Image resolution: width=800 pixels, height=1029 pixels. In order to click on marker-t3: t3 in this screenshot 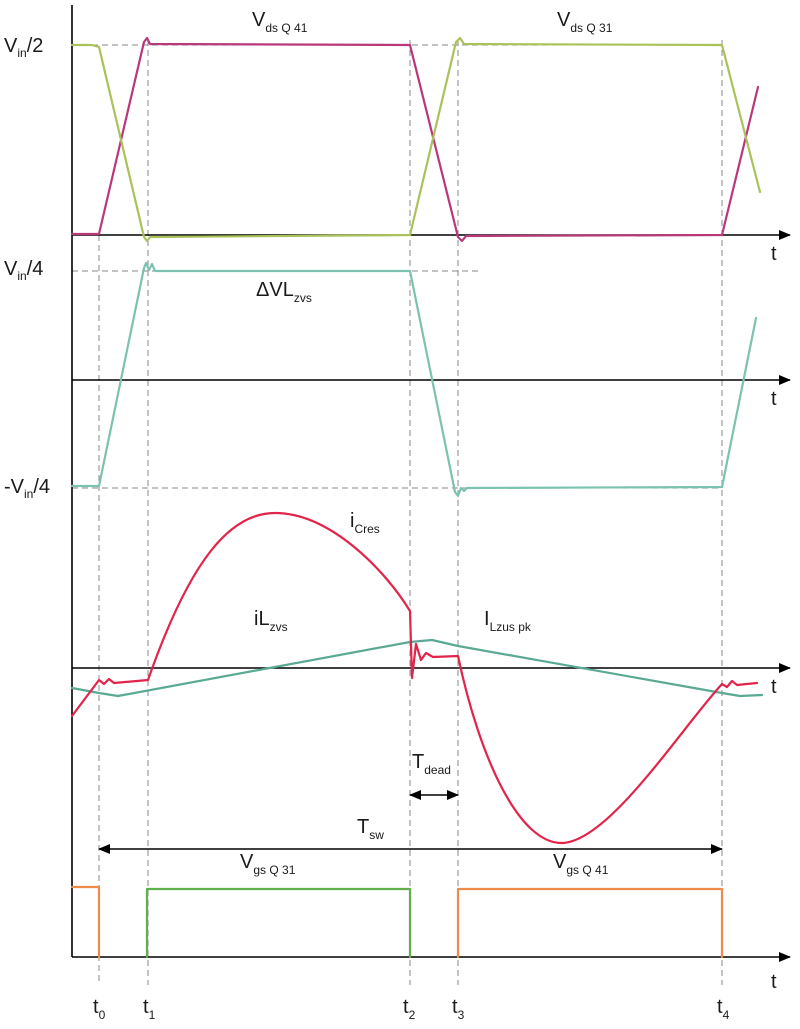, I will do `click(458, 1009)`.